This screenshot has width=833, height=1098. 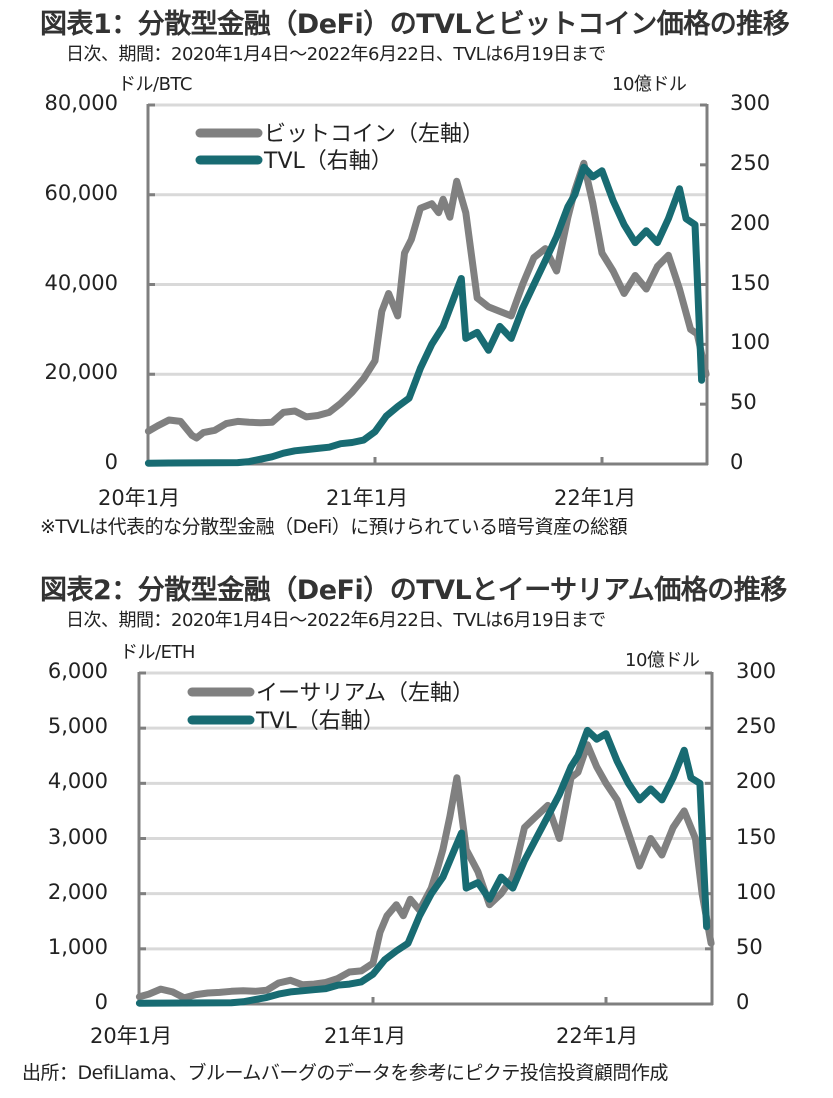 What do you see at coordinates (155, 84) in the screenshot?
I see `chart1-left-unit: ドル/BTC` at bounding box center [155, 84].